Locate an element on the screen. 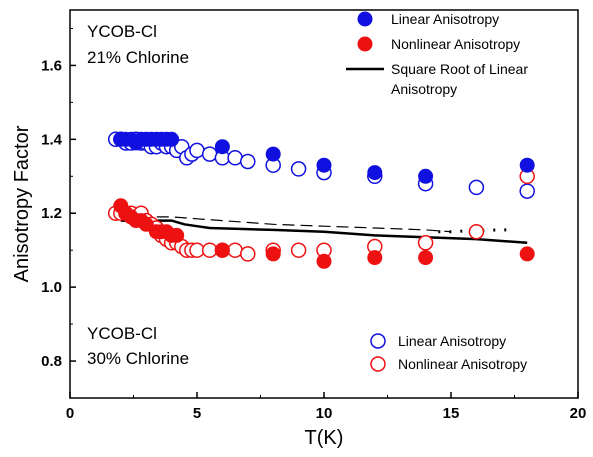 This screenshot has width=593, height=457. x-axis-title: T(K) is located at coordinates (324, 438).